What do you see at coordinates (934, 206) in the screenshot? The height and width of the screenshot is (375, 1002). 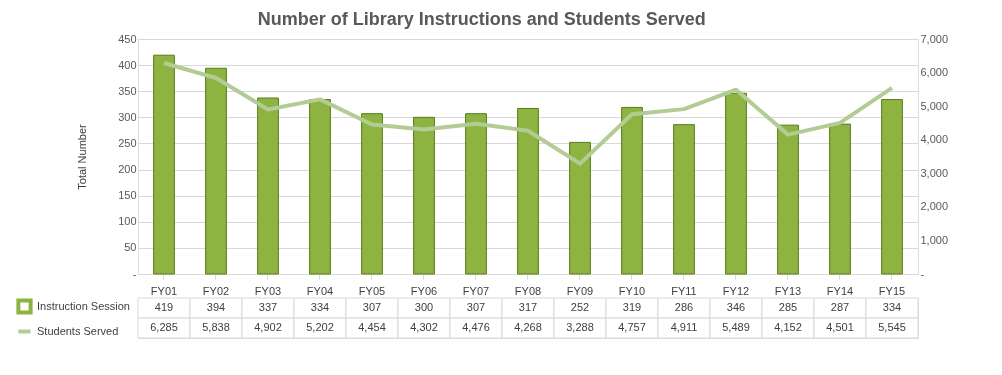 I see `y2-tick-label: 2,000` at bounding box center [934, 206].